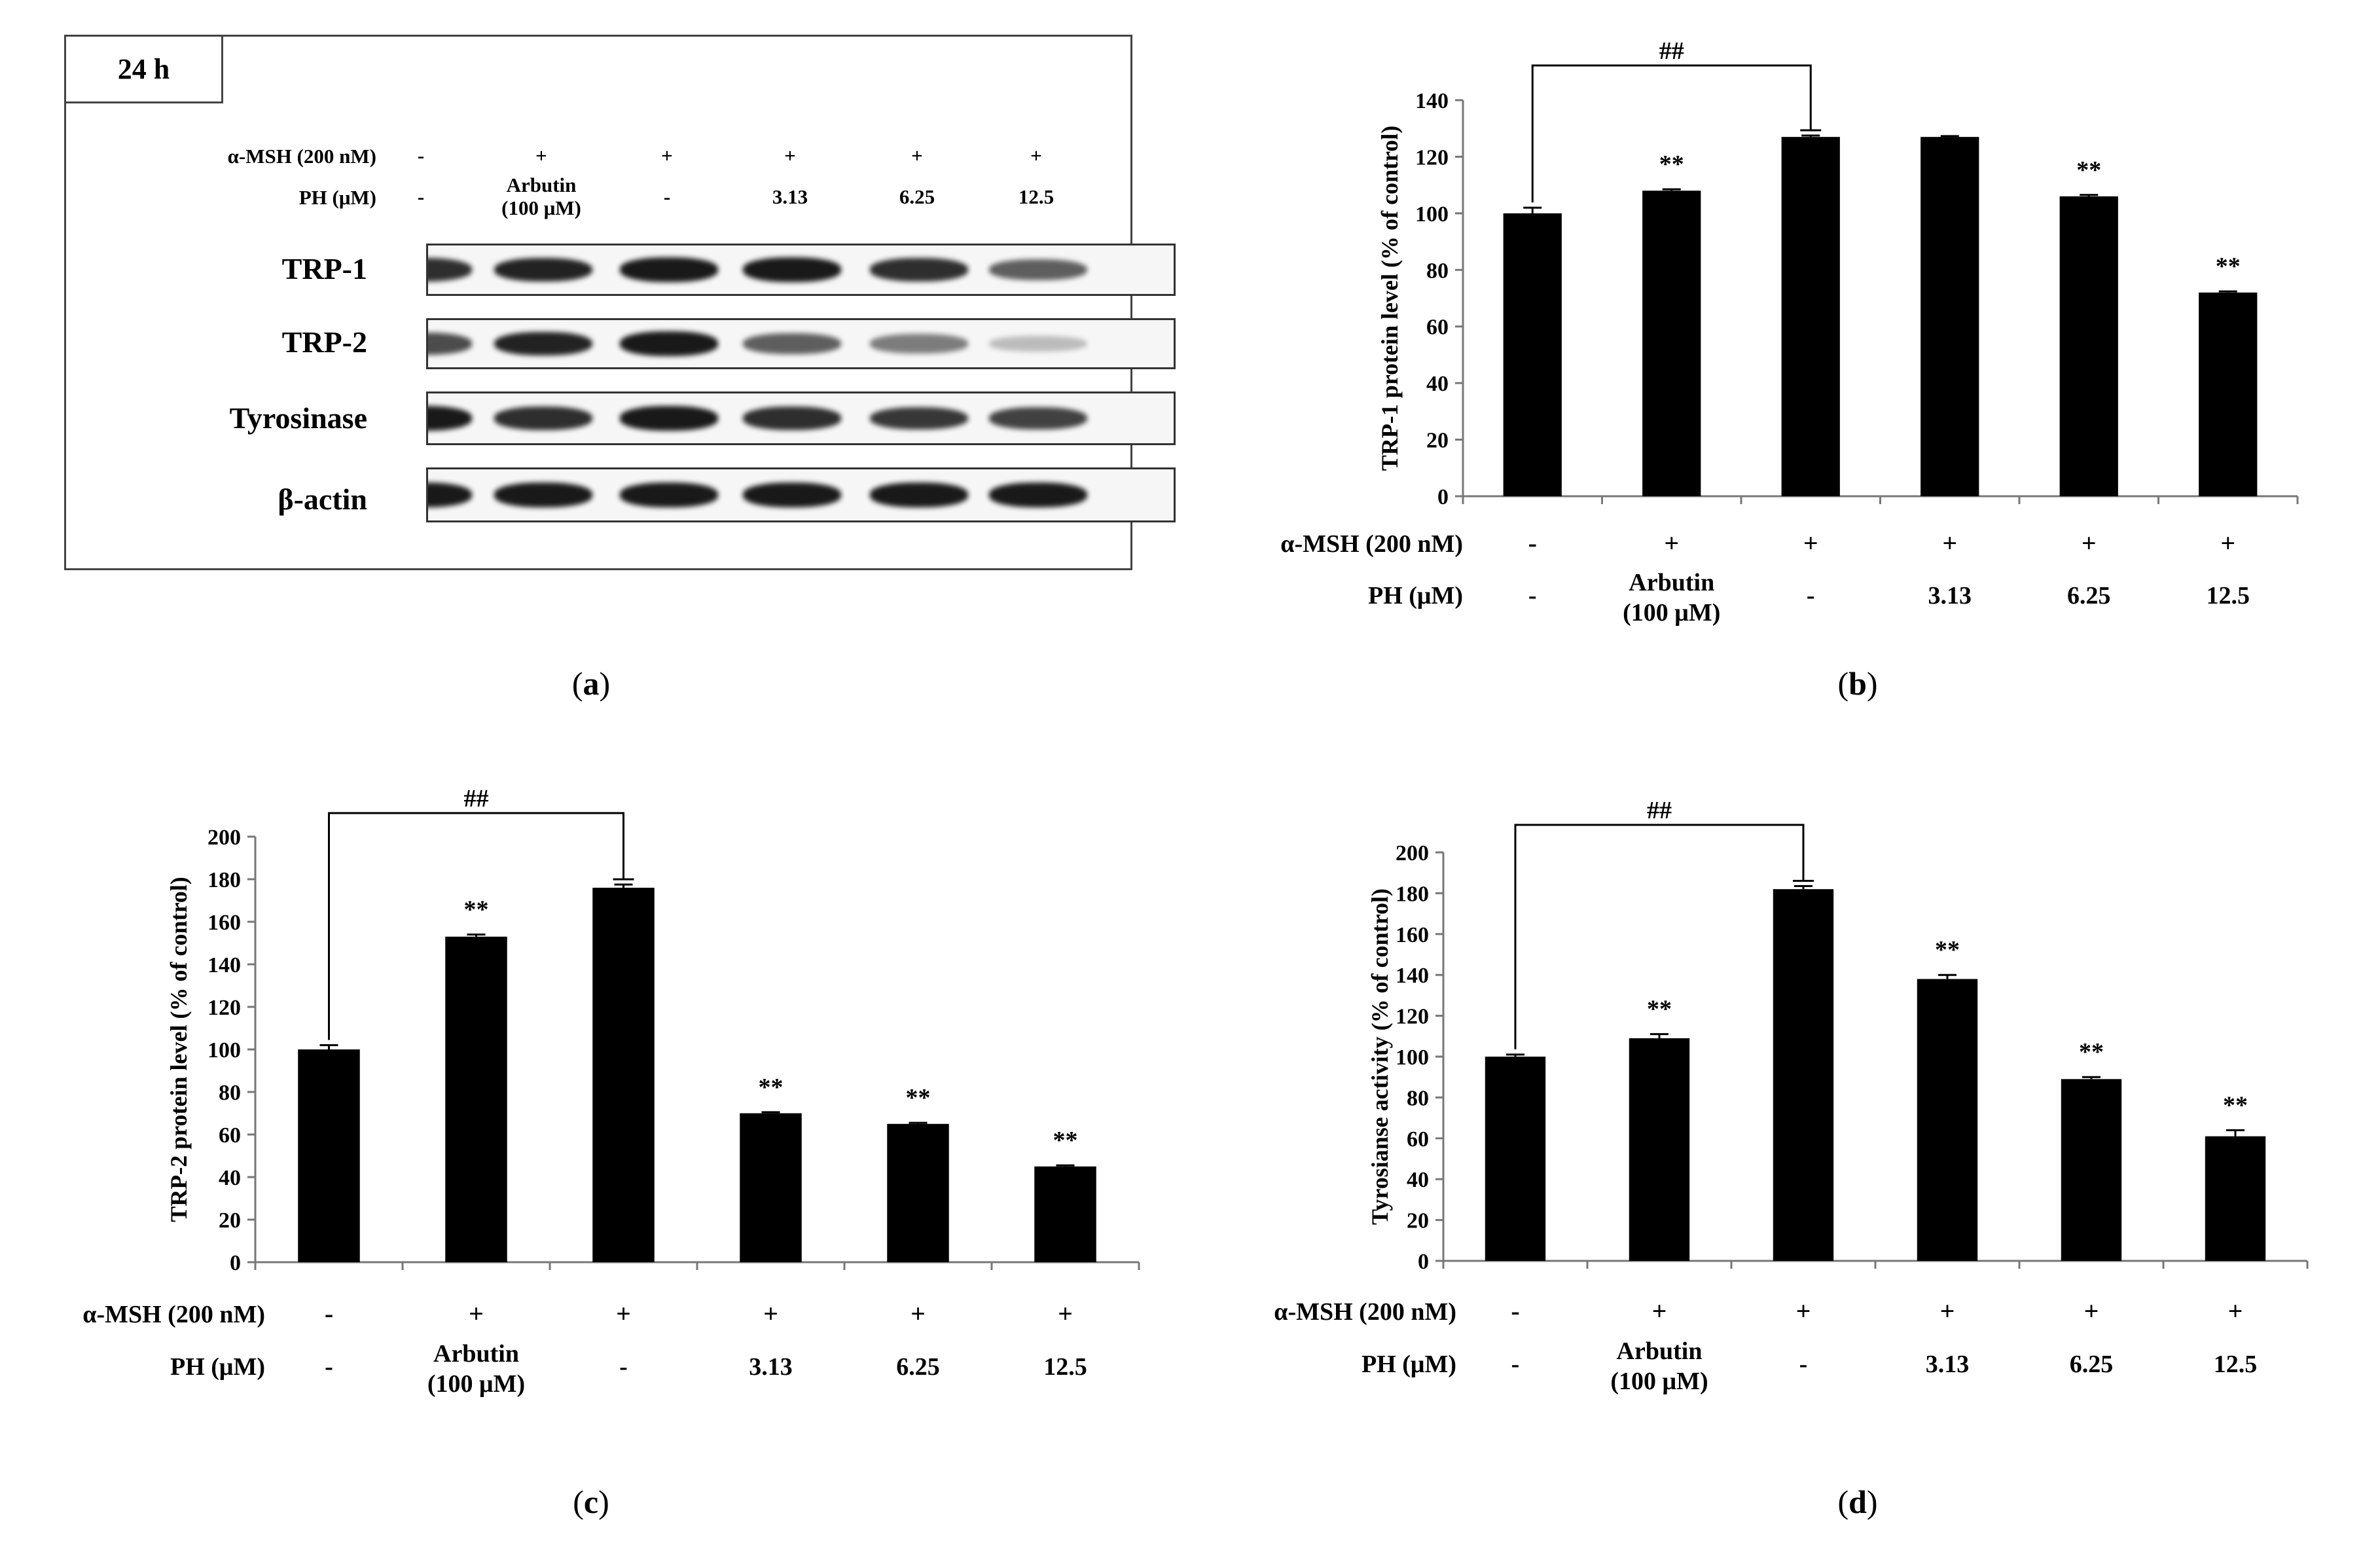 This screenshot has width=2380, height=1545. I want to click on caption-d-letter: d, so click(1857, 1502).